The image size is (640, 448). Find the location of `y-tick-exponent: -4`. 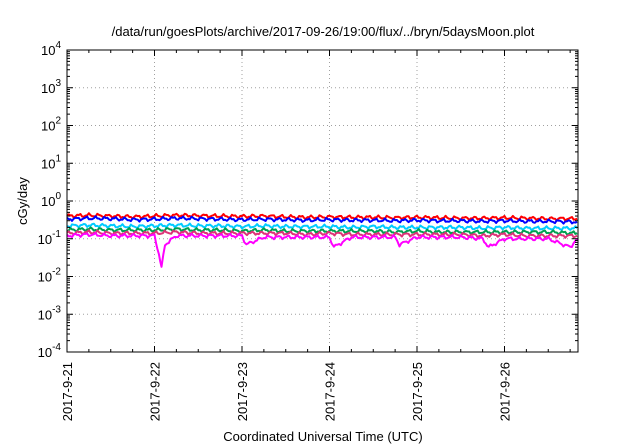

y-tick-exponent: -4 is located at coordinates (56, 347).